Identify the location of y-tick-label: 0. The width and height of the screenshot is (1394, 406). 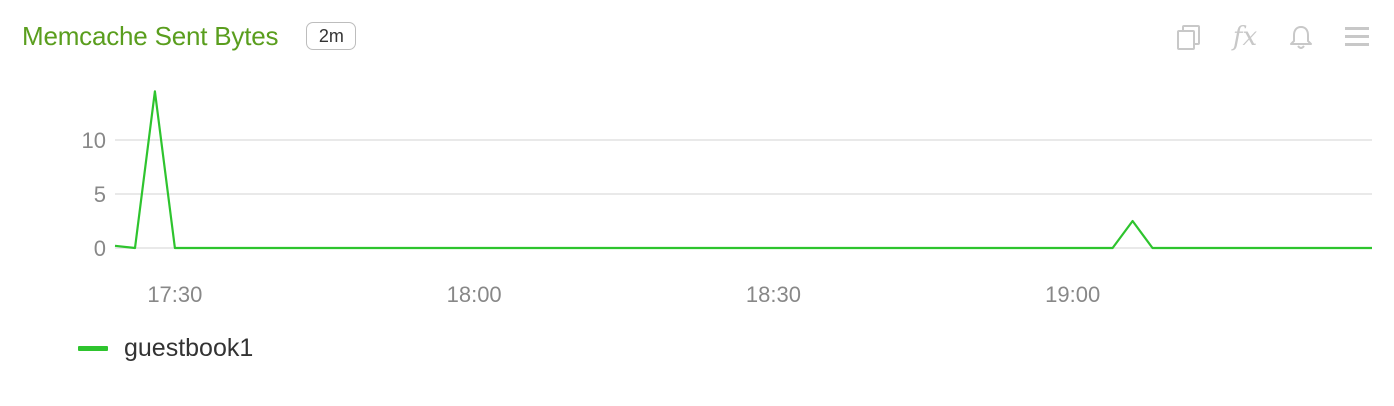
(100, 248).